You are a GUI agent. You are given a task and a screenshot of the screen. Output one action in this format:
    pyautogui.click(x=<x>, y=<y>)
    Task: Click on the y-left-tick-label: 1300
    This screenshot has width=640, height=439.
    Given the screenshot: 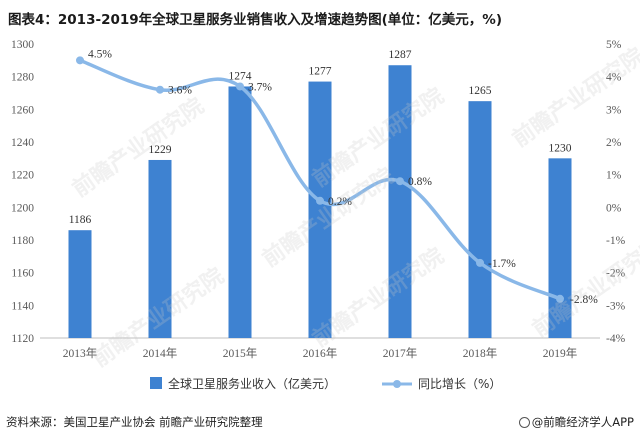 What is the action you would take?
    pyautogui.click(x=22, y=45)
    